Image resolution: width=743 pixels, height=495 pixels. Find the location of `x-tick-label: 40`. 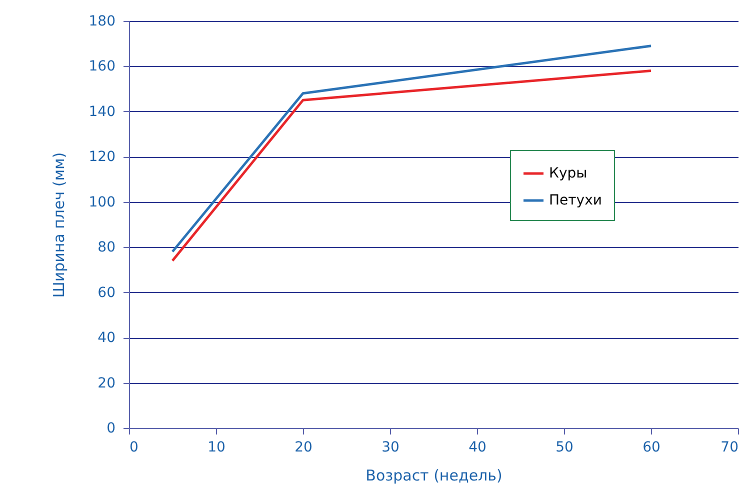

x-tick-label: 40 is located at coordinates (477, 448).